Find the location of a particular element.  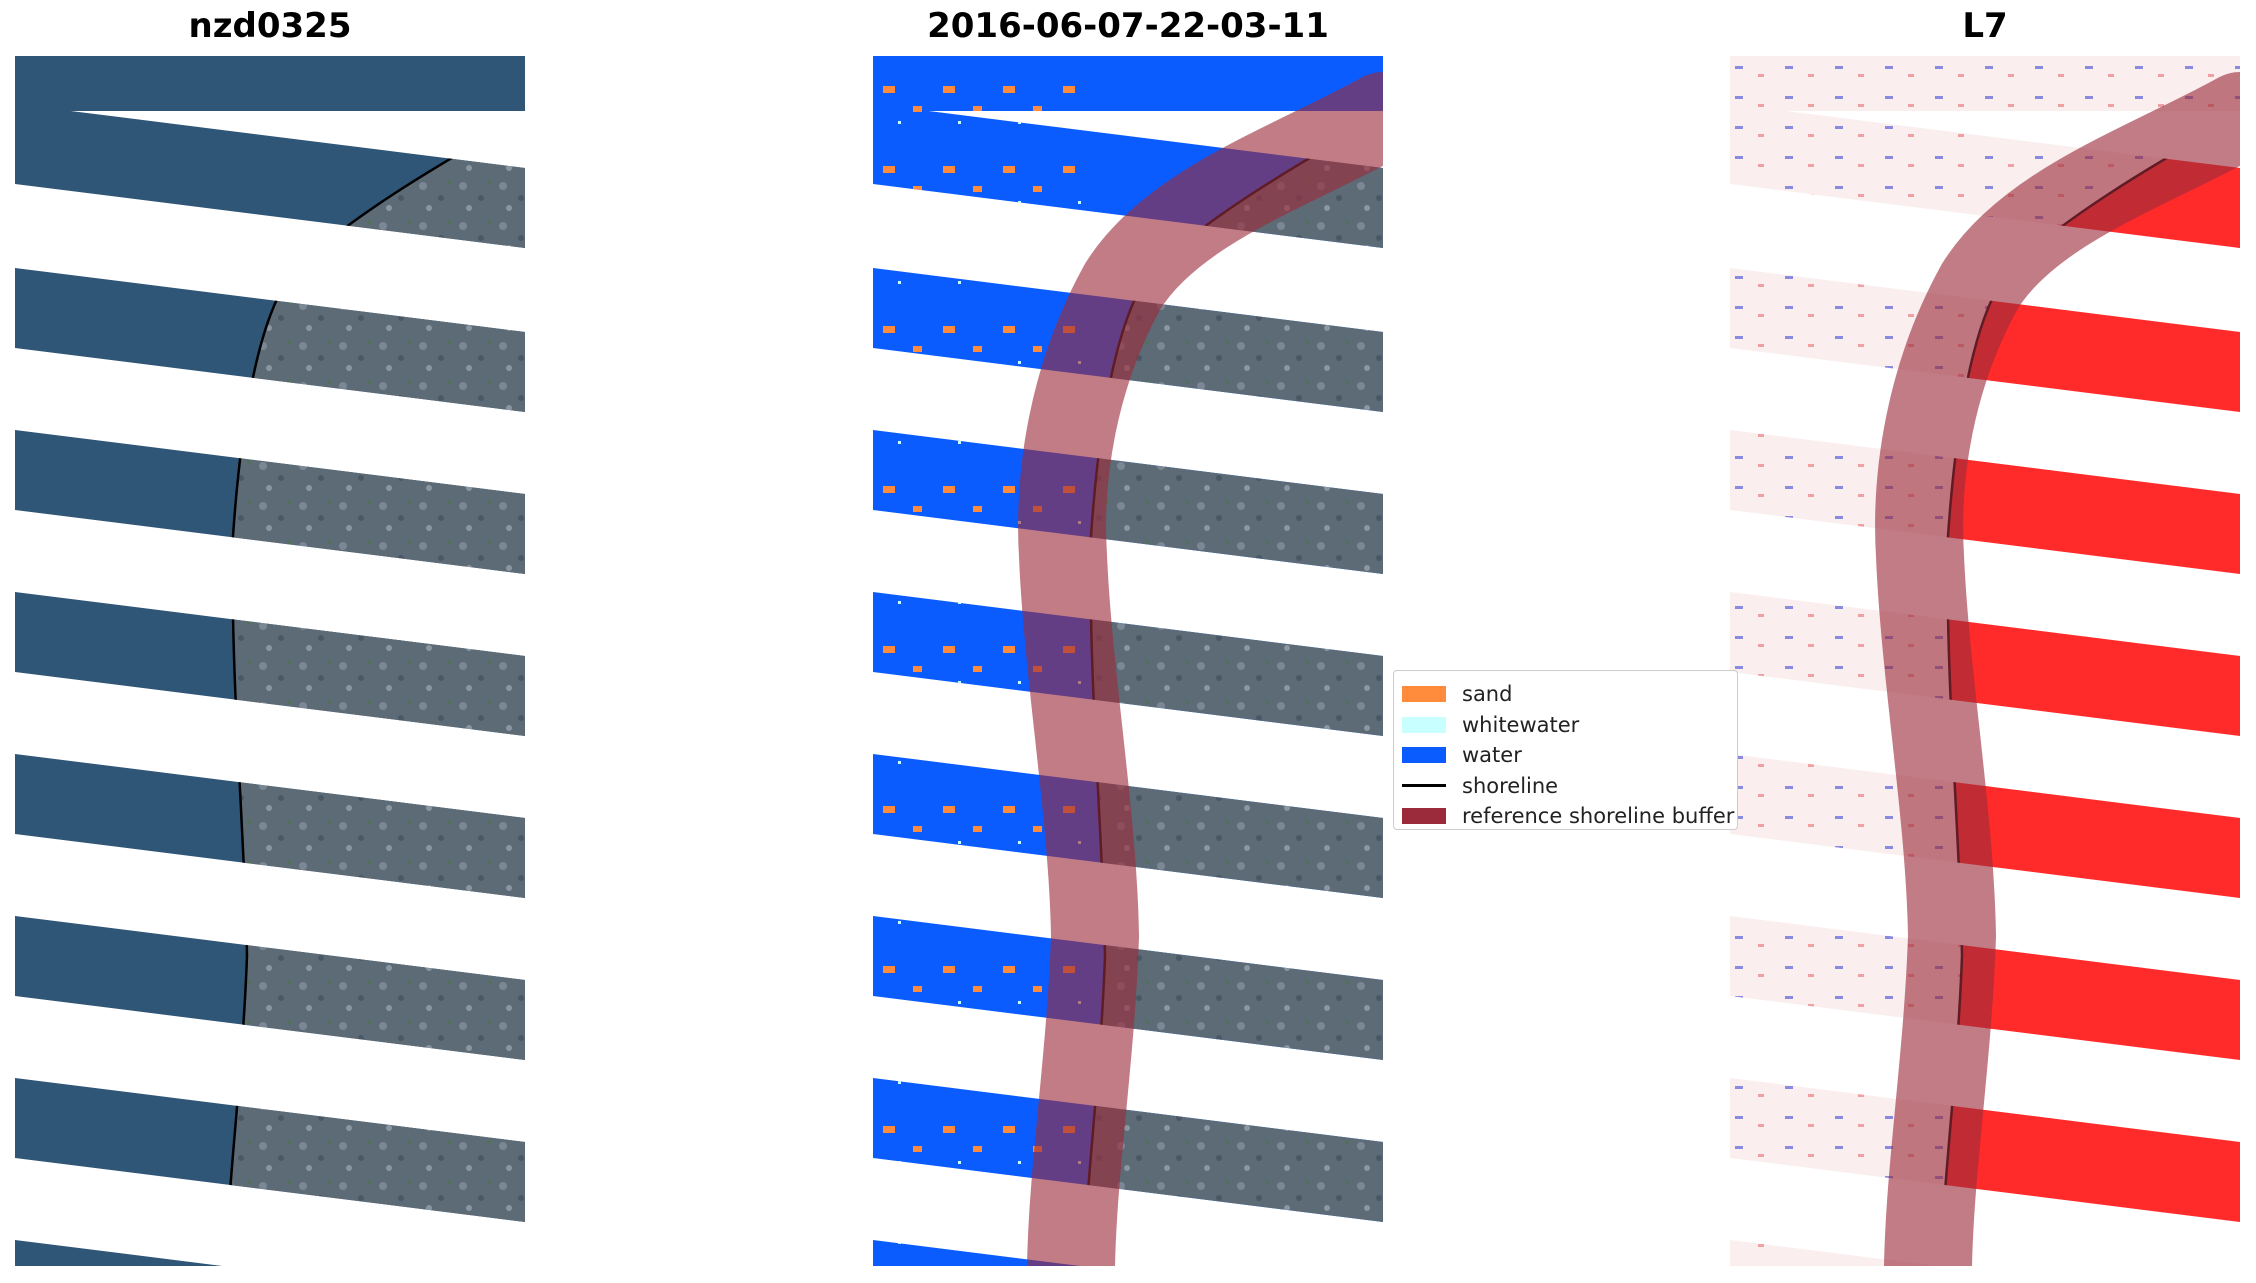

panel-title-rgb: nzd0325 is located at coordinates (270, 26).